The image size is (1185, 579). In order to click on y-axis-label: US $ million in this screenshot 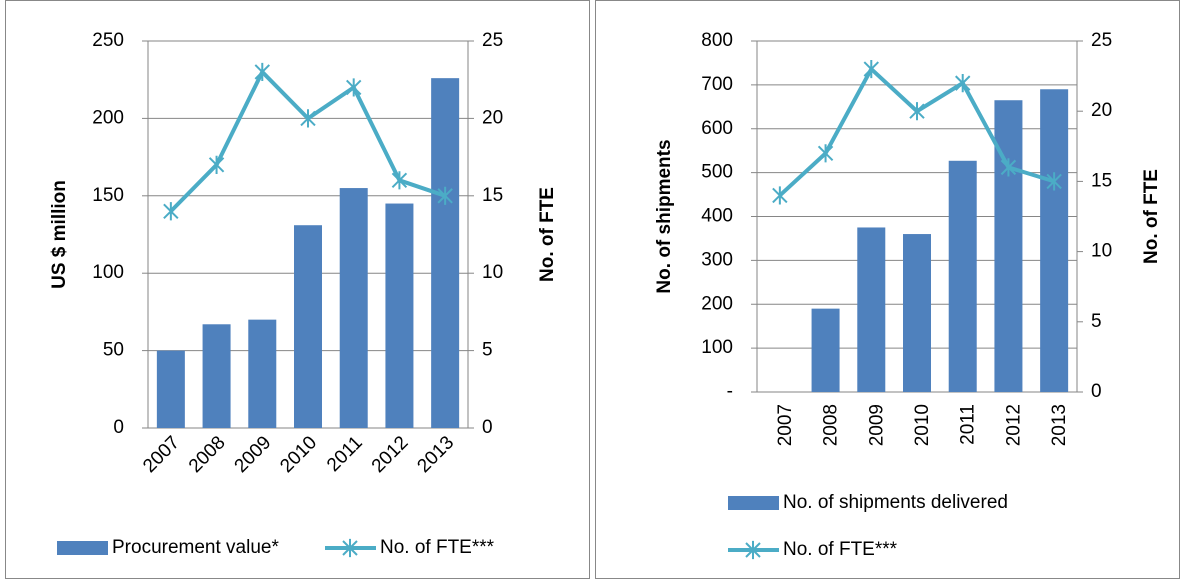, I will do `click(59, 234)`.